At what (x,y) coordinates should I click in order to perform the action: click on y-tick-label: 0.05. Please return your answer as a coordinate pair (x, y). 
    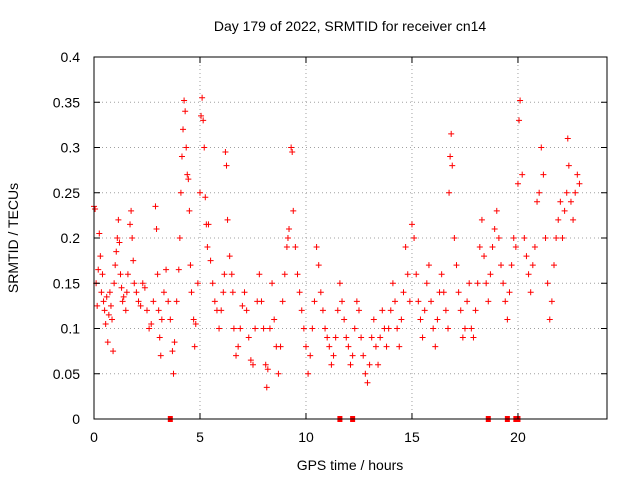
    Looking at the image, I should click on (66, 374).